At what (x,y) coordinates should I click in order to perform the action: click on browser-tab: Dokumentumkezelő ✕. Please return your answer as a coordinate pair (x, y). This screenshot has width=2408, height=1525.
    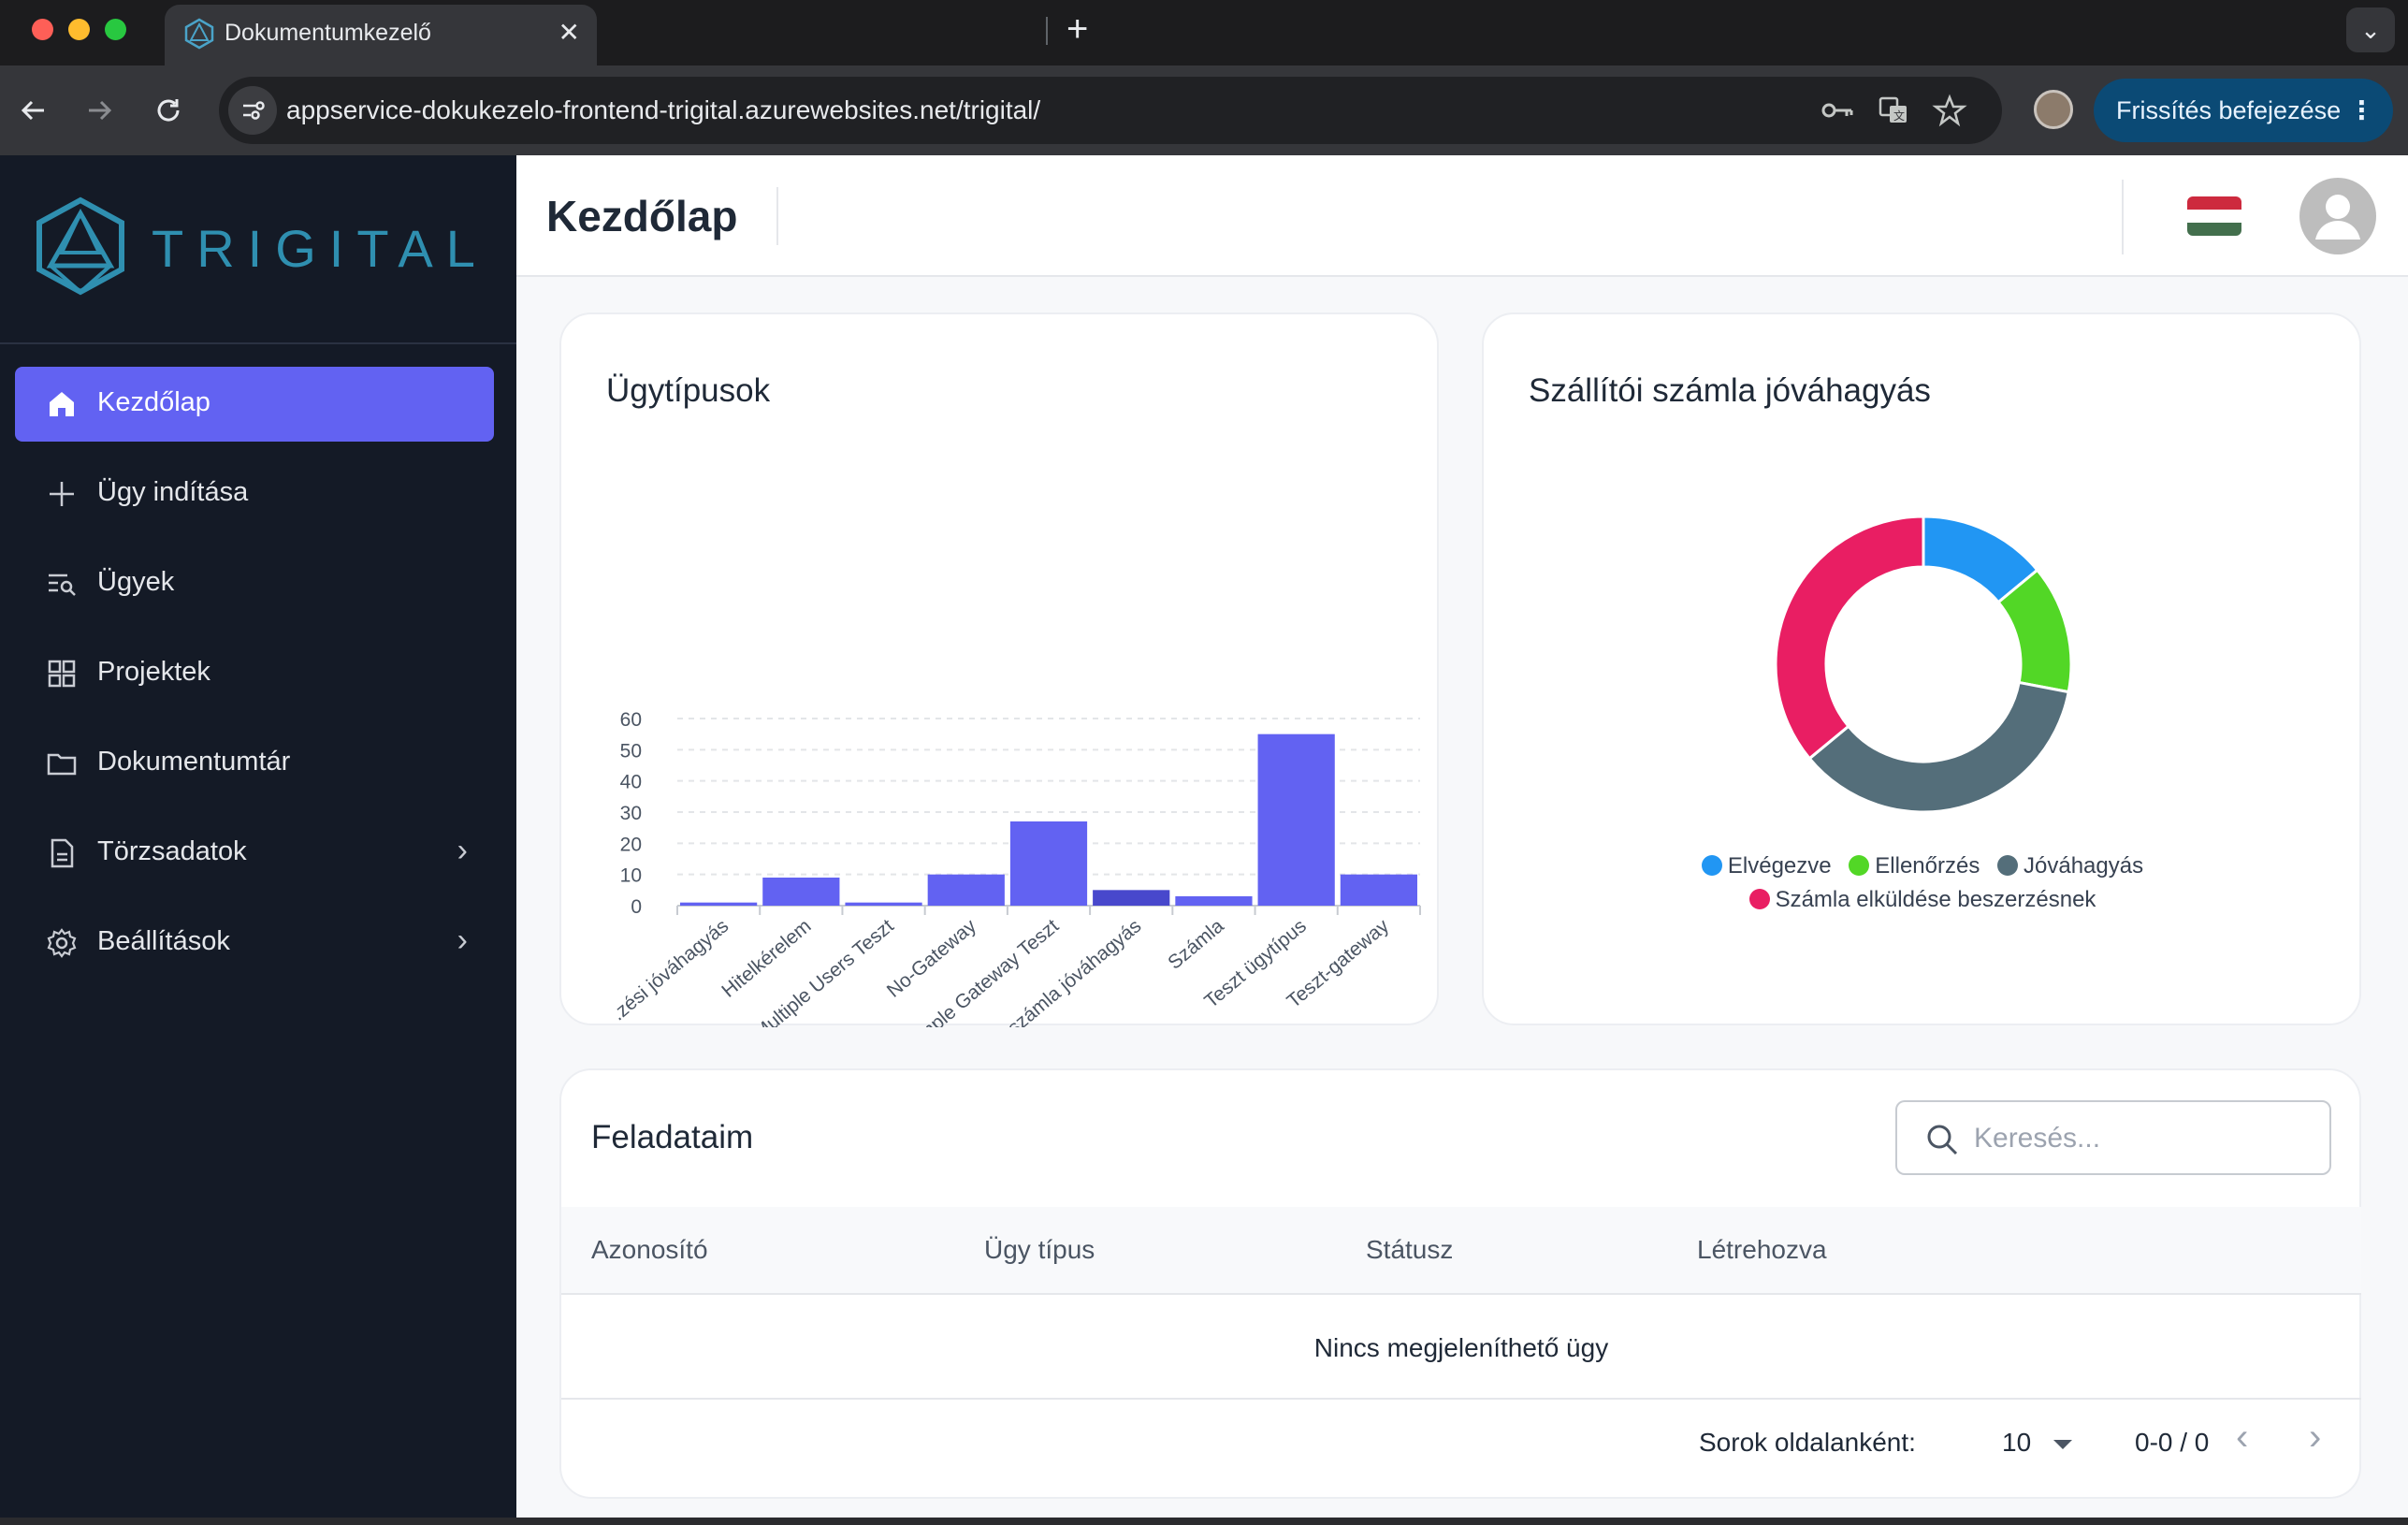
    Looking at the image, I should click on (381, 35).